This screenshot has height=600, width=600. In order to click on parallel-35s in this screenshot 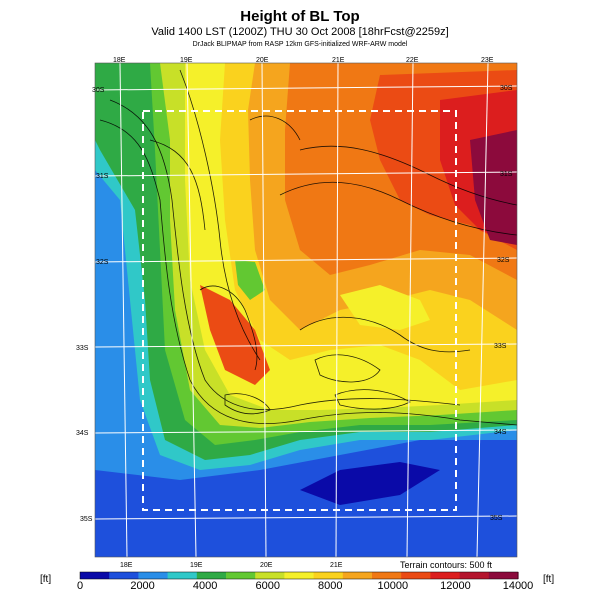, I will do `click(306, 517)`.